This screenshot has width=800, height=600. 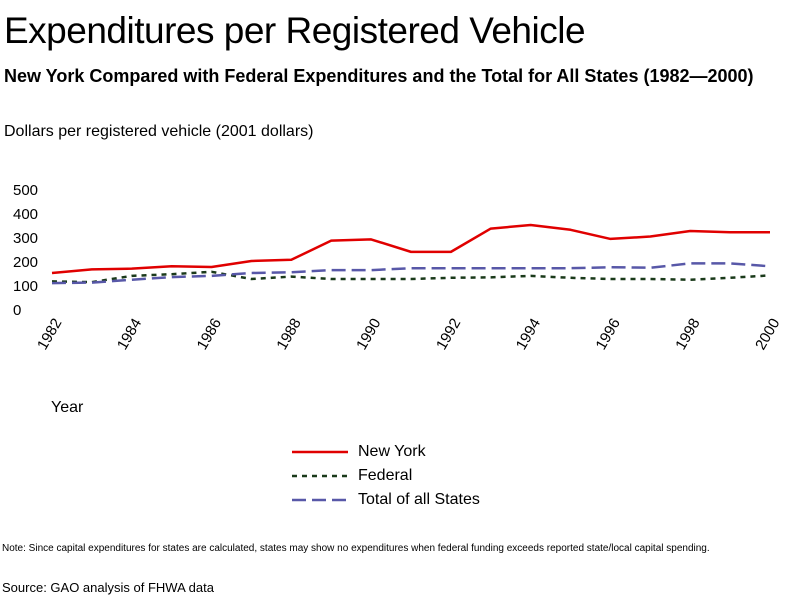 What do you see at coordinates (25, 262) in the screenshot?
I see `y-tick-label: 200` at bounding box center [25, 262].